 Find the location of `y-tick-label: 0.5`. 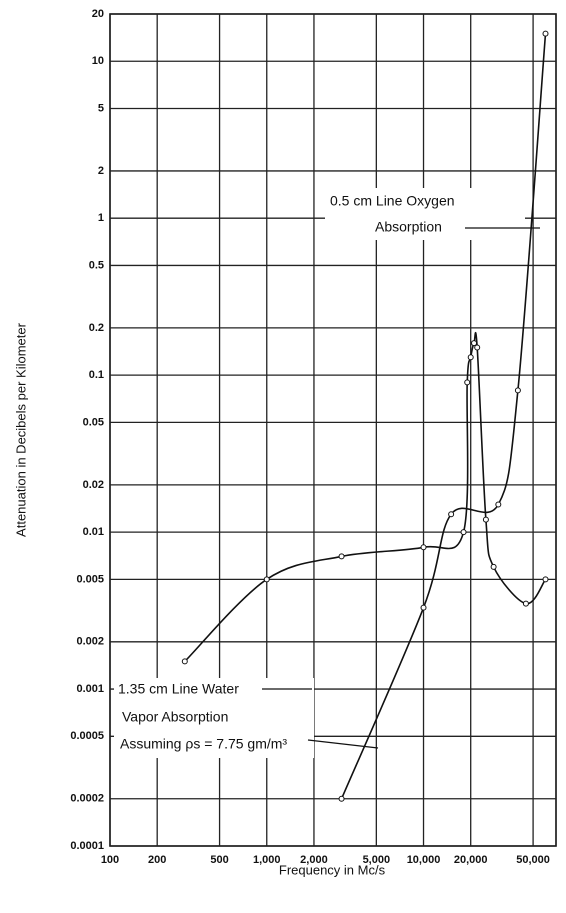

y-tick-label: 0.5 is located at coordinates (96, 265).